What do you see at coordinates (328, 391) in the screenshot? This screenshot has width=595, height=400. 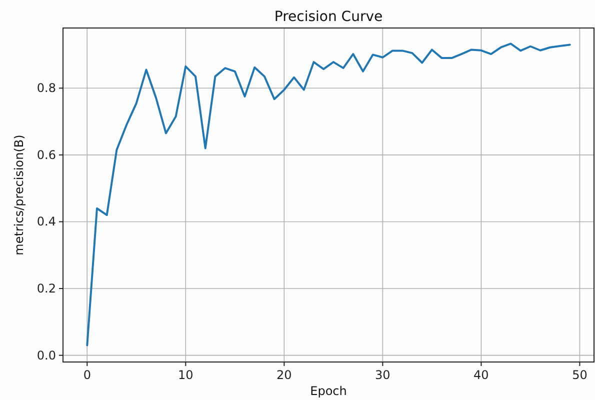 I see `x-axis-title: Epoch` at bounding box center [328, 391].